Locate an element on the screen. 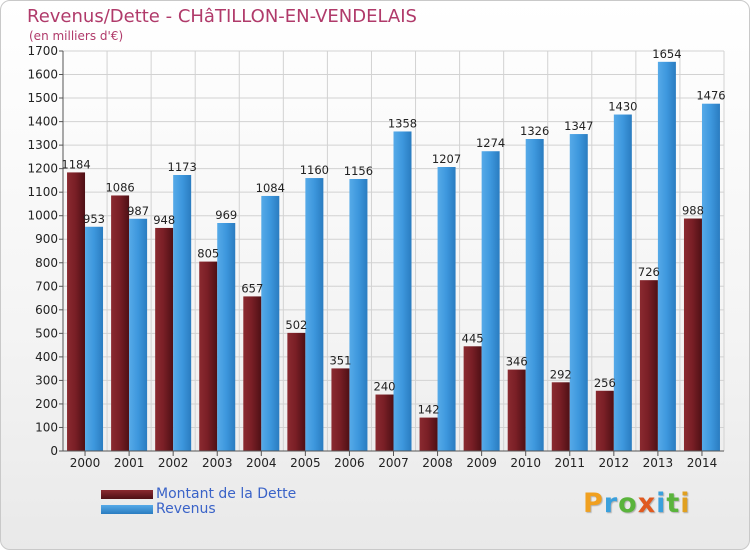  data-label: 988 is located at coordinates (693, 211).